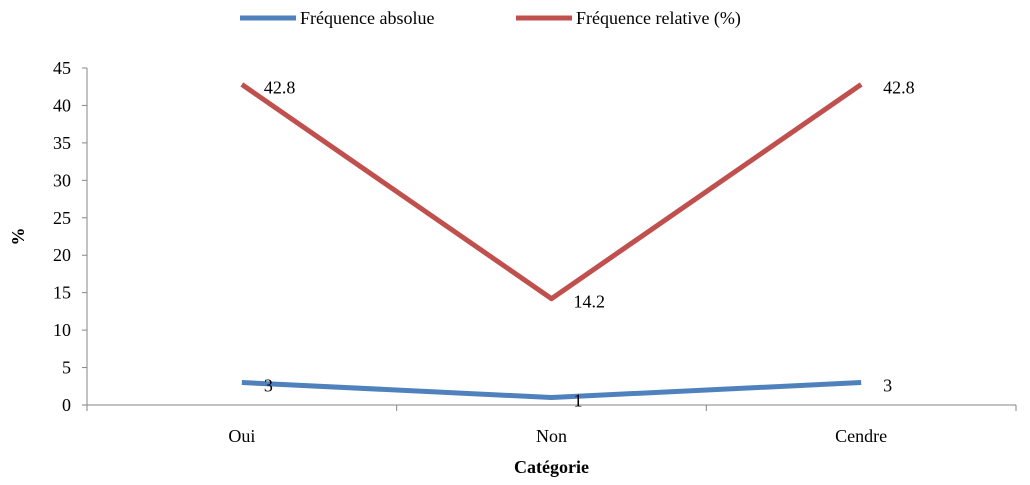  I want to click on data-label: 1, so click(578, 401).